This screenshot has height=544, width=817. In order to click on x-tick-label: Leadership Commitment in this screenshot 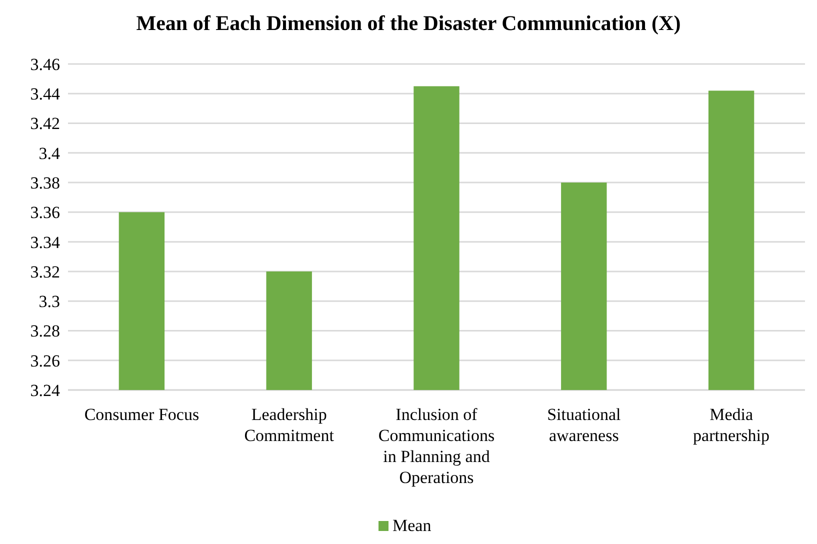, I will do `click(289, 425)`.